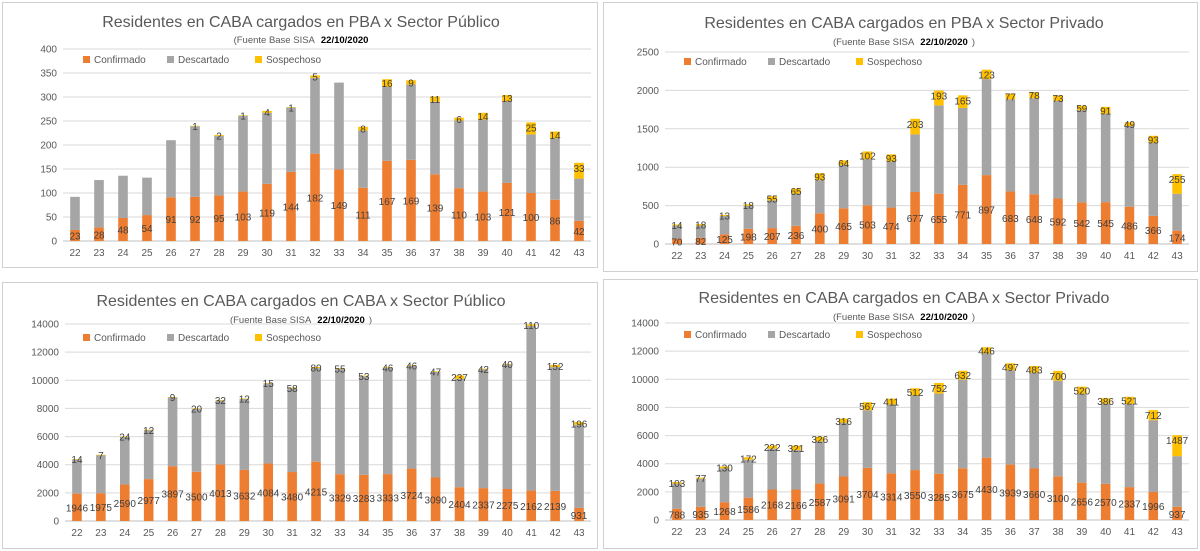 This screenshot has width=1200, height=551. I want to click on data-label-confirmado: 91, so click(171, 220).